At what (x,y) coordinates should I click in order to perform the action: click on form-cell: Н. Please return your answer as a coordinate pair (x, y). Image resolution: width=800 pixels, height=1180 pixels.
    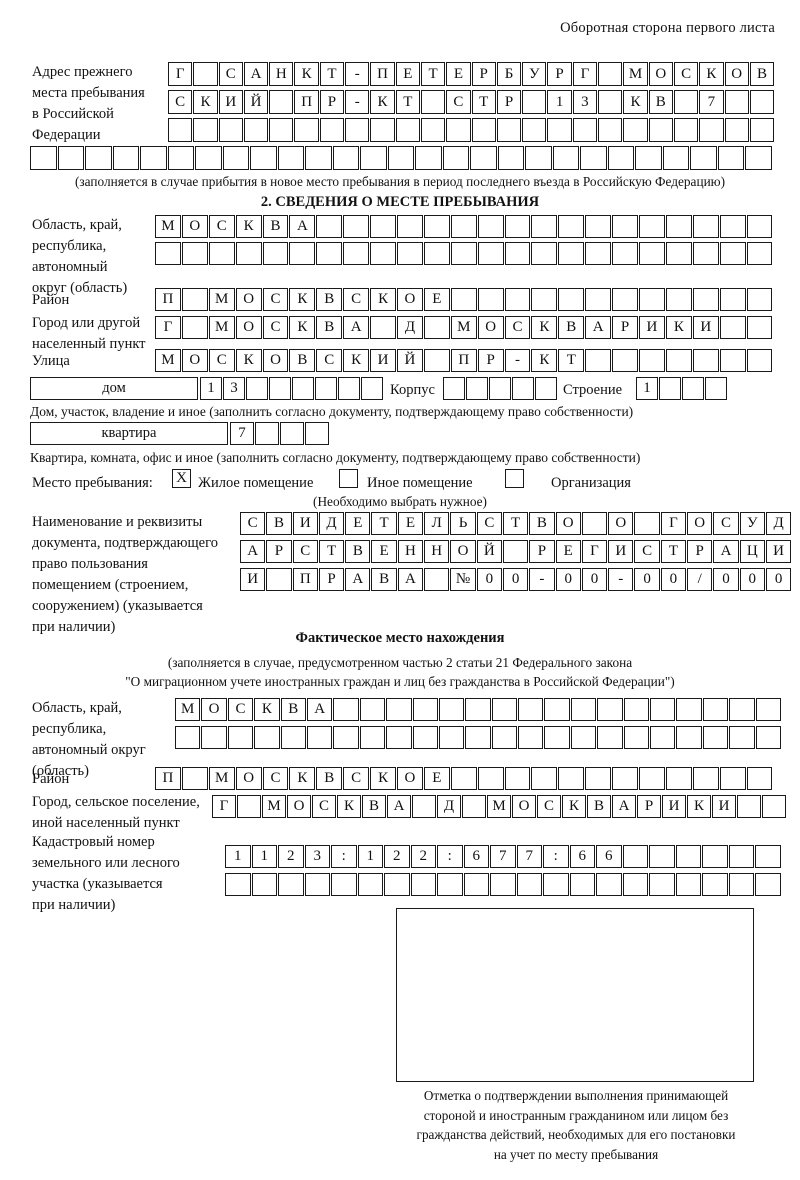
    Looking at the image, I should click on (281, 74).